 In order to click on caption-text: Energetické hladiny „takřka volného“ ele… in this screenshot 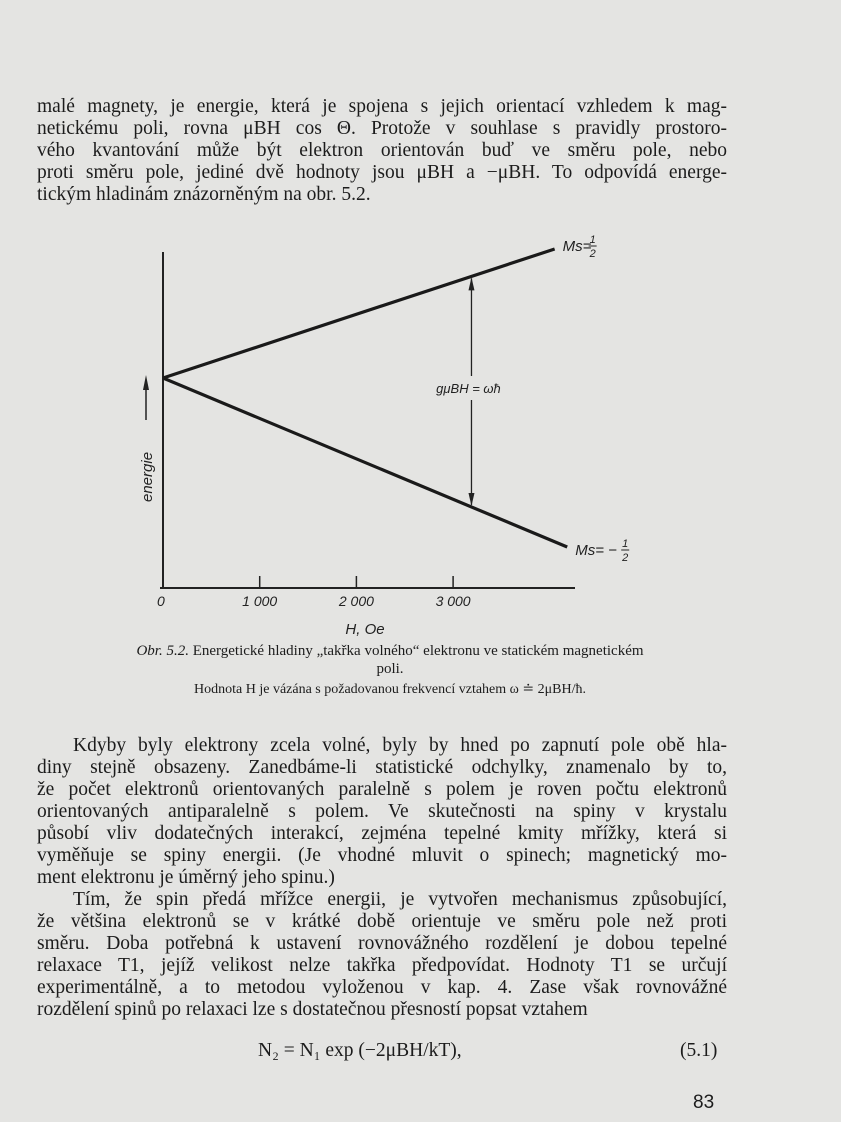, I will do `click(418, 651)`.